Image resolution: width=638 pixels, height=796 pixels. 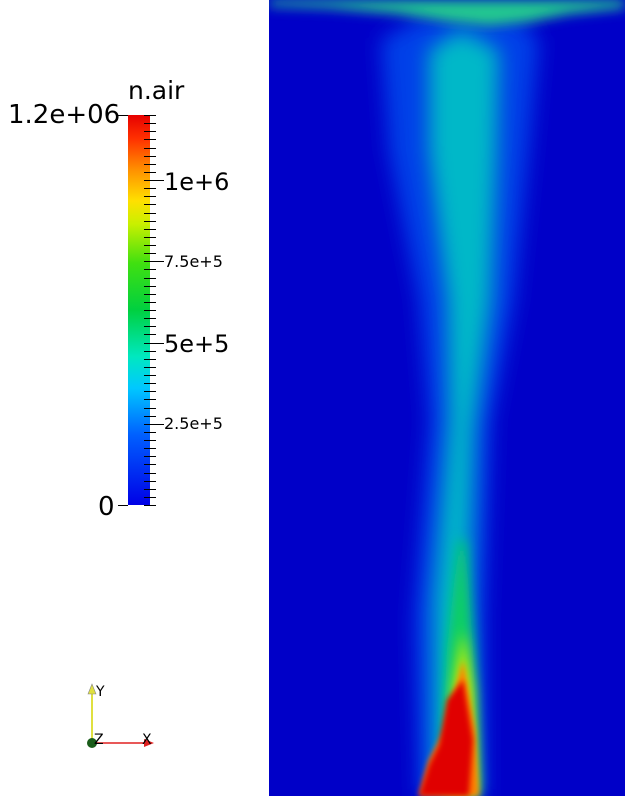 I want to click on legend-title: n.air, so click(x=156, y=90).